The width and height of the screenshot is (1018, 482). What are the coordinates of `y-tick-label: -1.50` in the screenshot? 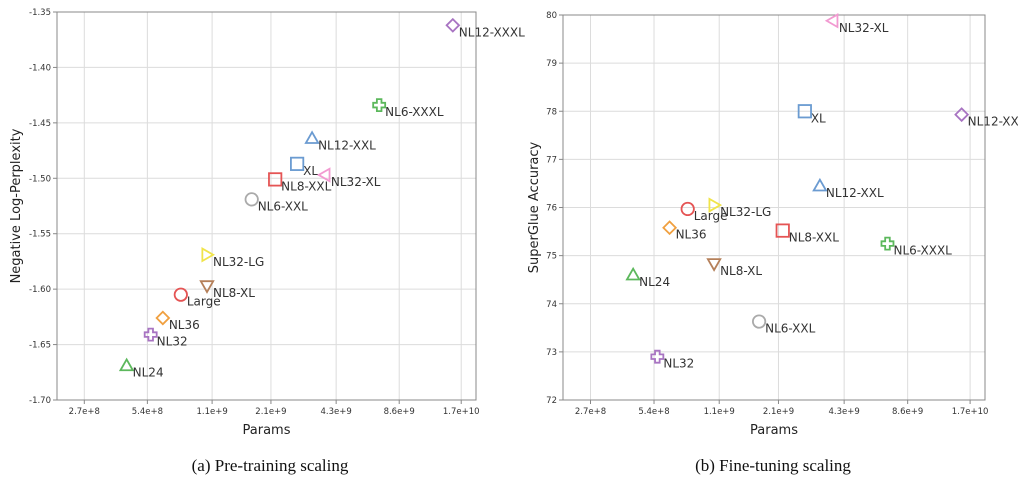 It's located at (40, 179).